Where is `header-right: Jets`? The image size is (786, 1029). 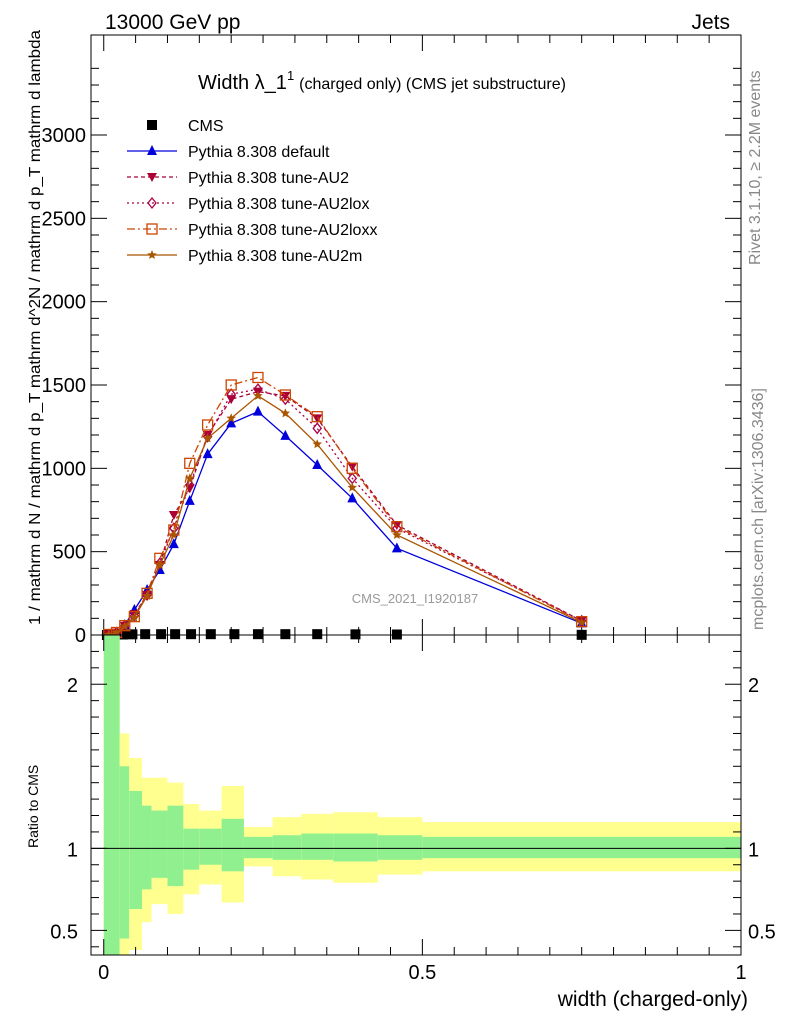 header-right: Jets is located at coordinates (710, 22).